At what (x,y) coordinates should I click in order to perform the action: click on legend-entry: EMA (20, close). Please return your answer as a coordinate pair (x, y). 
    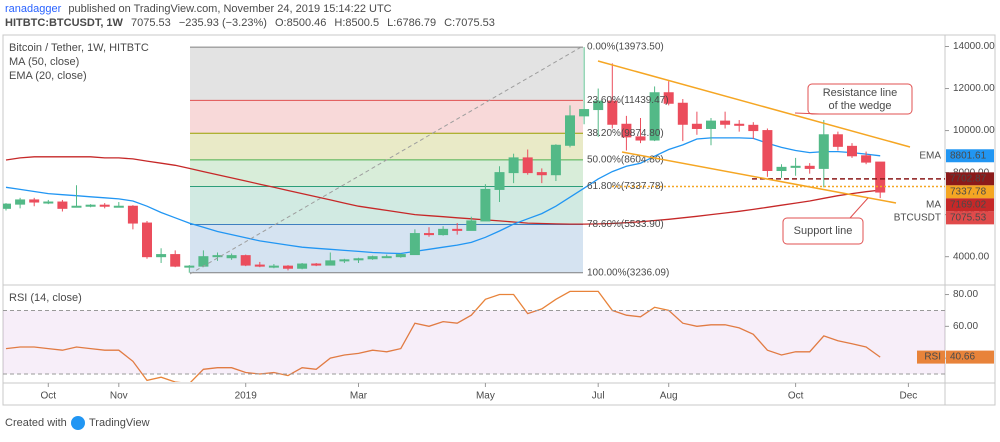
    Looking at the image, I should click on (48, 76).